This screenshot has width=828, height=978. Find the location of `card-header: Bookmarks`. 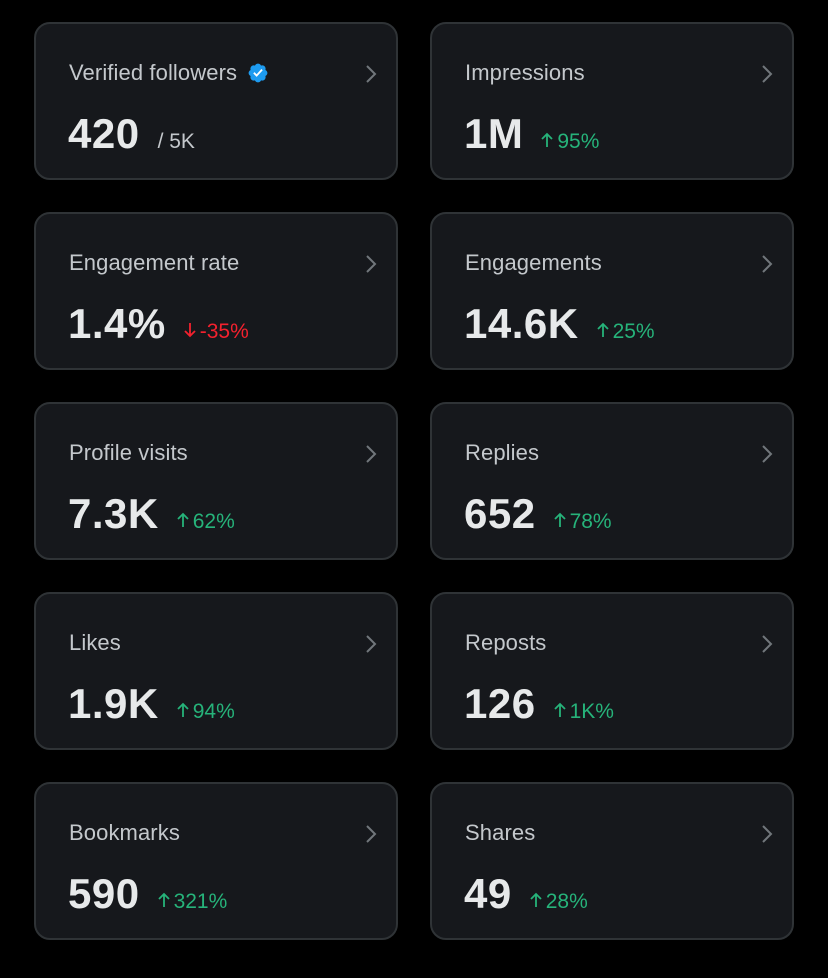

card-header: Bookmarks is located at coordinates (124, 833).